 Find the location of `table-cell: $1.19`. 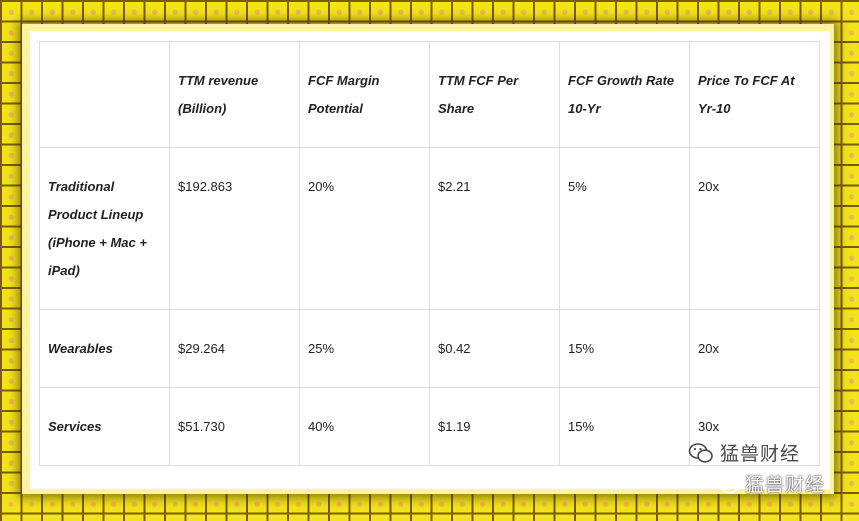

table-cell: $1.19 is located at coordinates (494, 426).